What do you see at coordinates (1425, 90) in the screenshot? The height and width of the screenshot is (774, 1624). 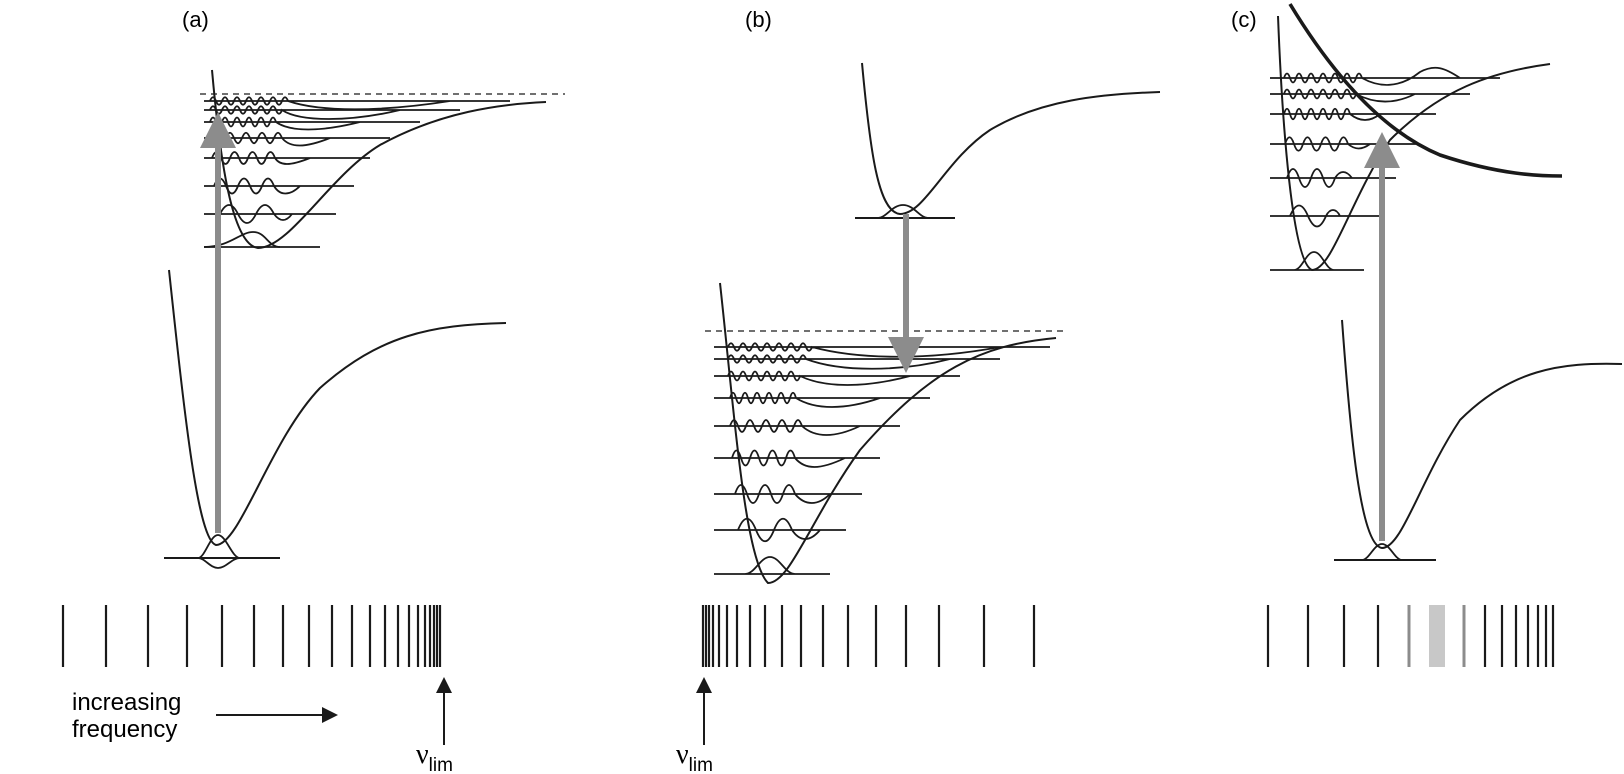 I see `repulsive-potential-curve` at bounding box center [1425, 90].